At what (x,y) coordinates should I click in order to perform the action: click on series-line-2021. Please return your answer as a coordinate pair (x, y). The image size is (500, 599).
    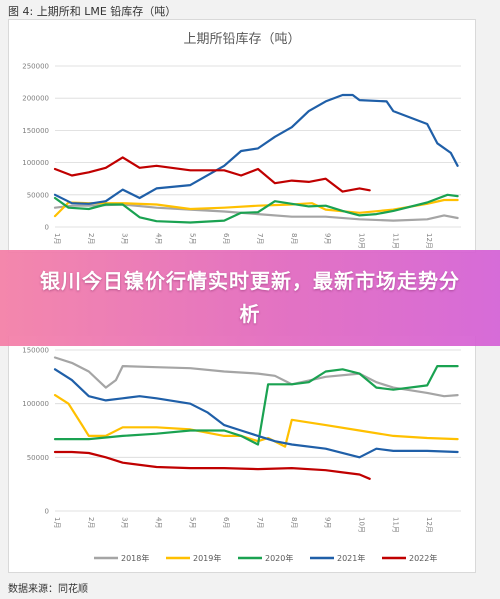
    Looking at the image, I should click on (256, 413).